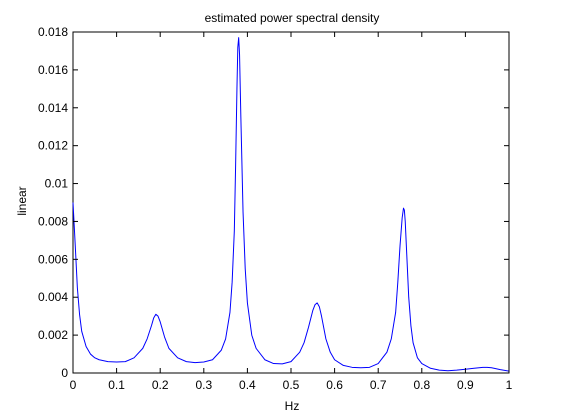 This screenshot has height=420, width=561. Describe the element at coordinates (53, 108) in the screenshot. I see `y-tick-label: 0.014` at that location.